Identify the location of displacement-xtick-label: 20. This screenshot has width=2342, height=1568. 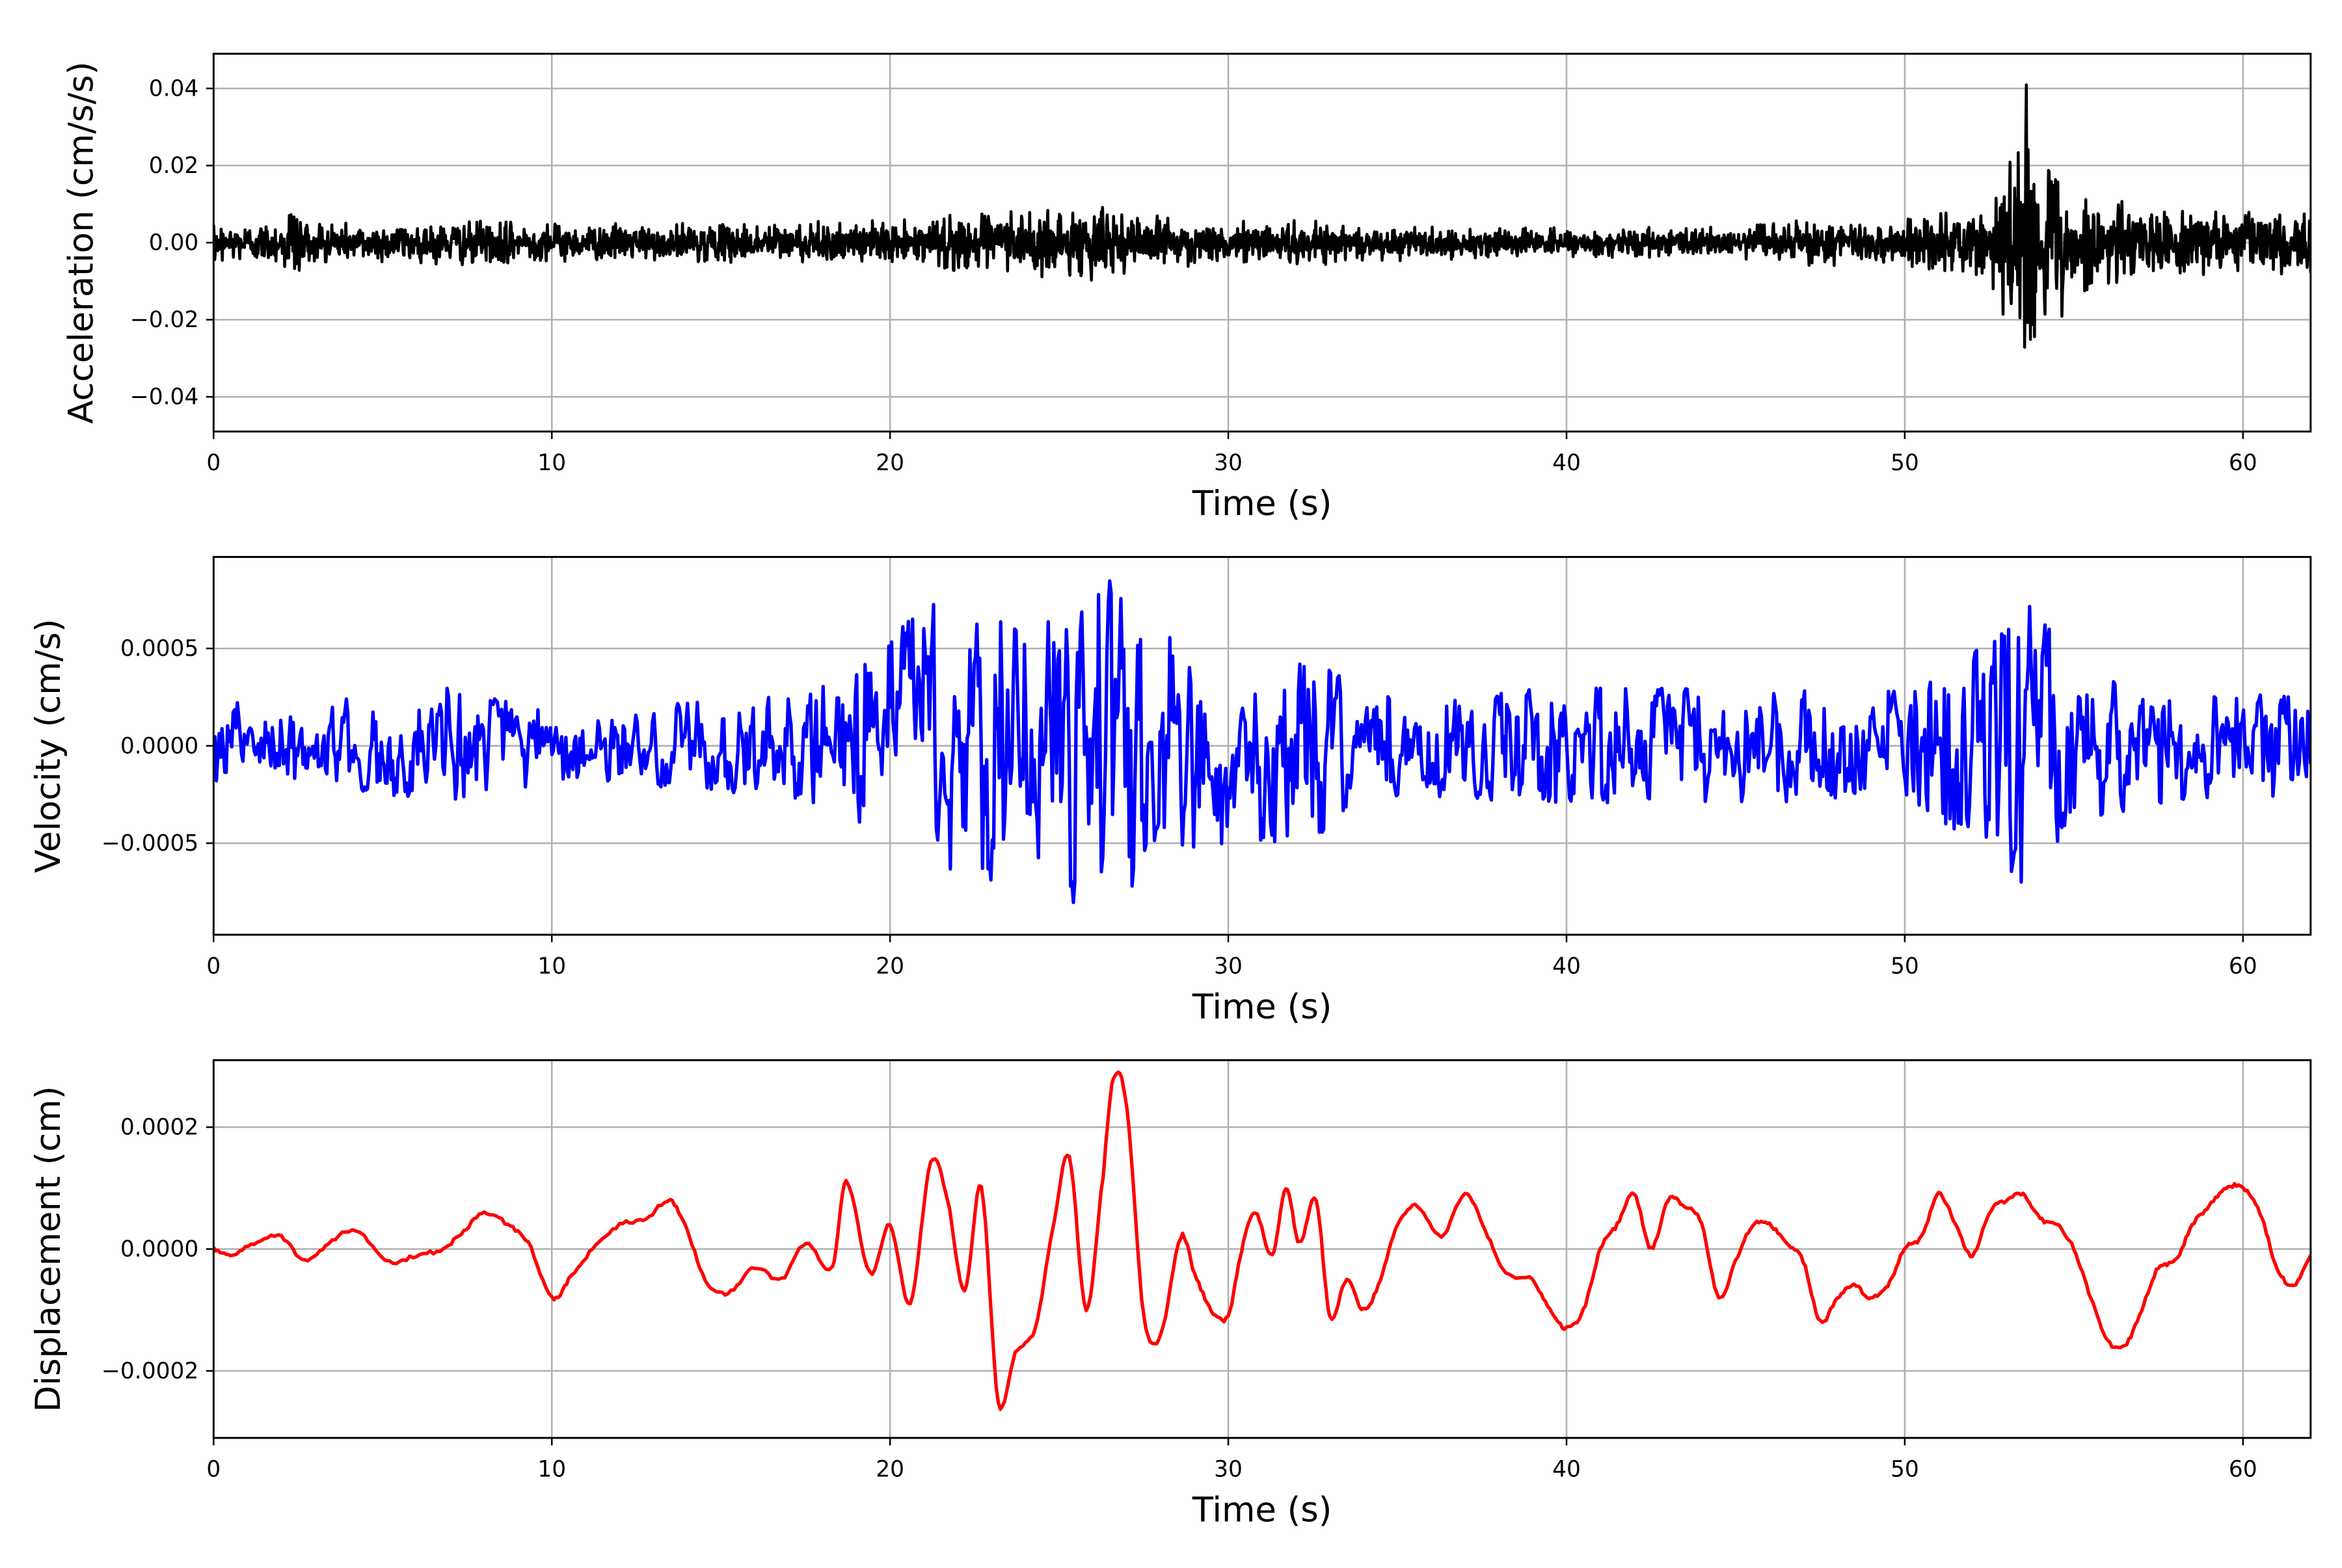
(890, 1470).